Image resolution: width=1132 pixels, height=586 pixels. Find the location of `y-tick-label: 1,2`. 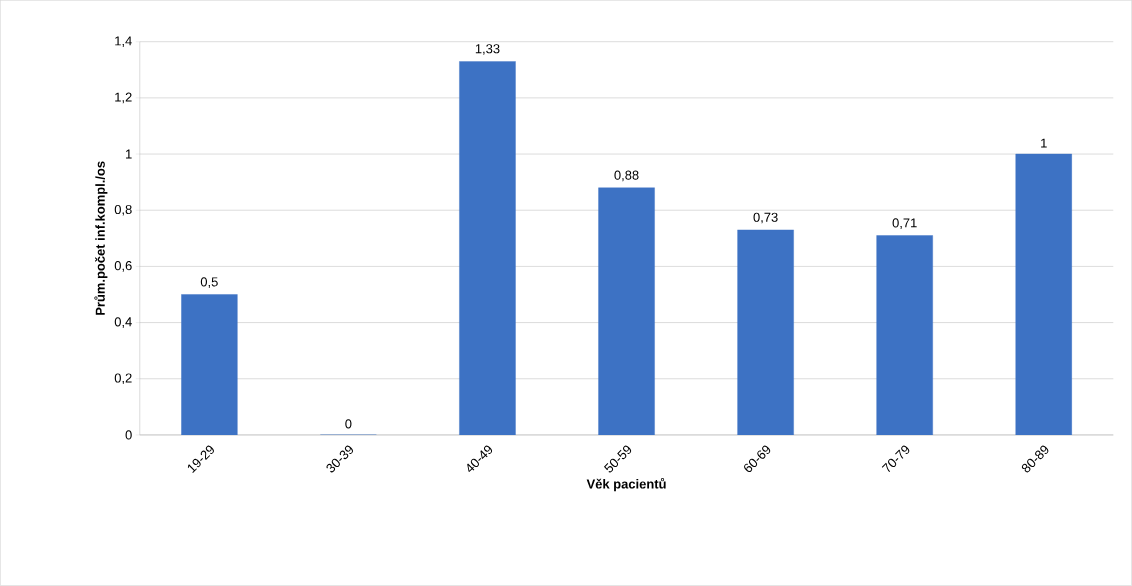

y-tick-label: 1,2 is located at coordinates (123, 98).